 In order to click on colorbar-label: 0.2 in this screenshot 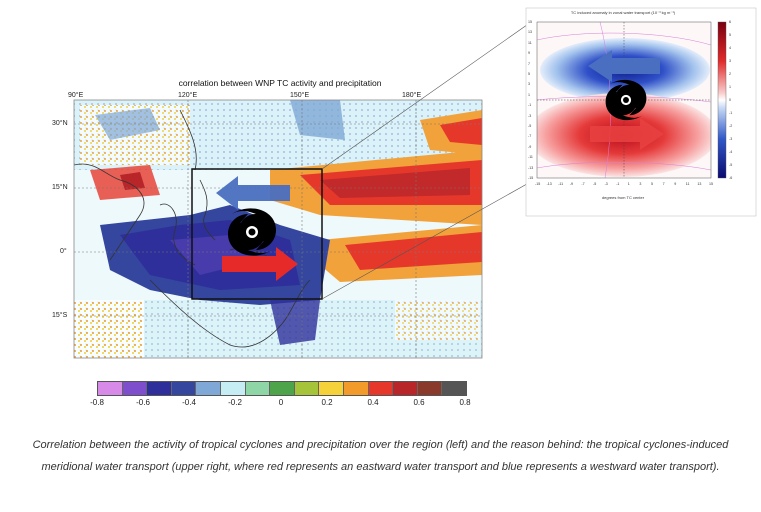, I will do `click(327, 402)`.